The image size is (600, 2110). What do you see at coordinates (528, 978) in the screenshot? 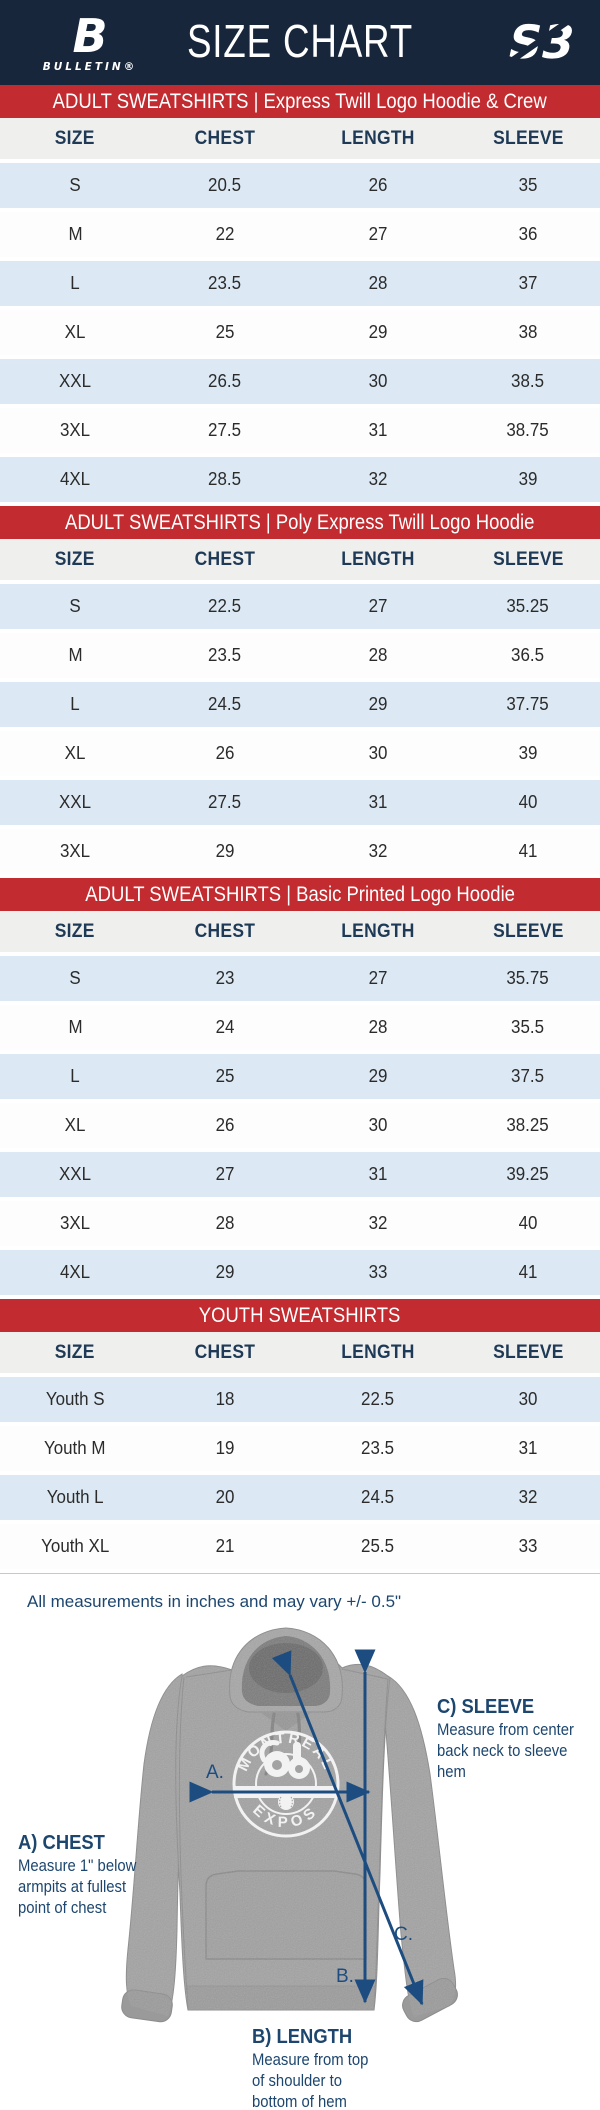
I see `sleeve-cell: 35.75` at bounding box center [528, 978].